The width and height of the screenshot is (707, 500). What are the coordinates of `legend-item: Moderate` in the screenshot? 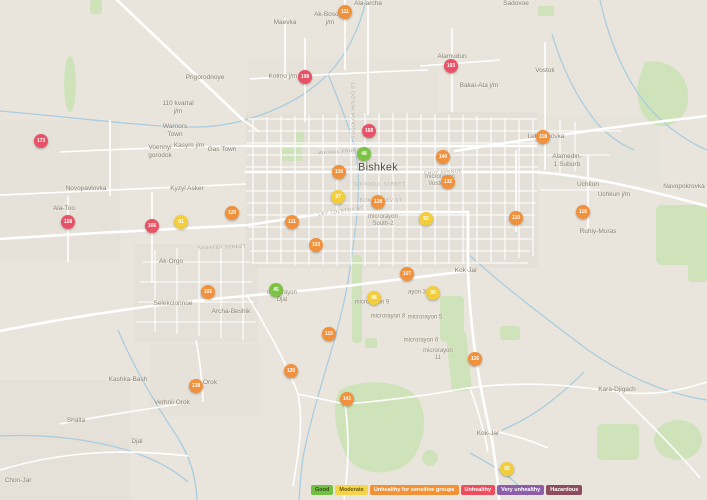 It's located at (351, 490).